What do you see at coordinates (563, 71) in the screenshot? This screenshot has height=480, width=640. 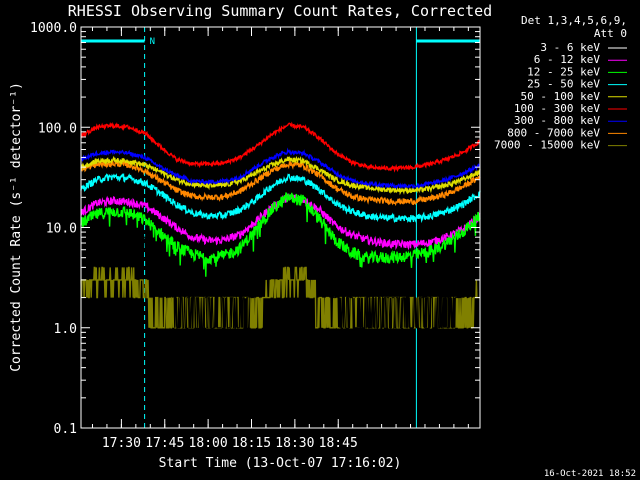 I see `legend-label: 12 - 25 keV` at bounding box center [563, 71].